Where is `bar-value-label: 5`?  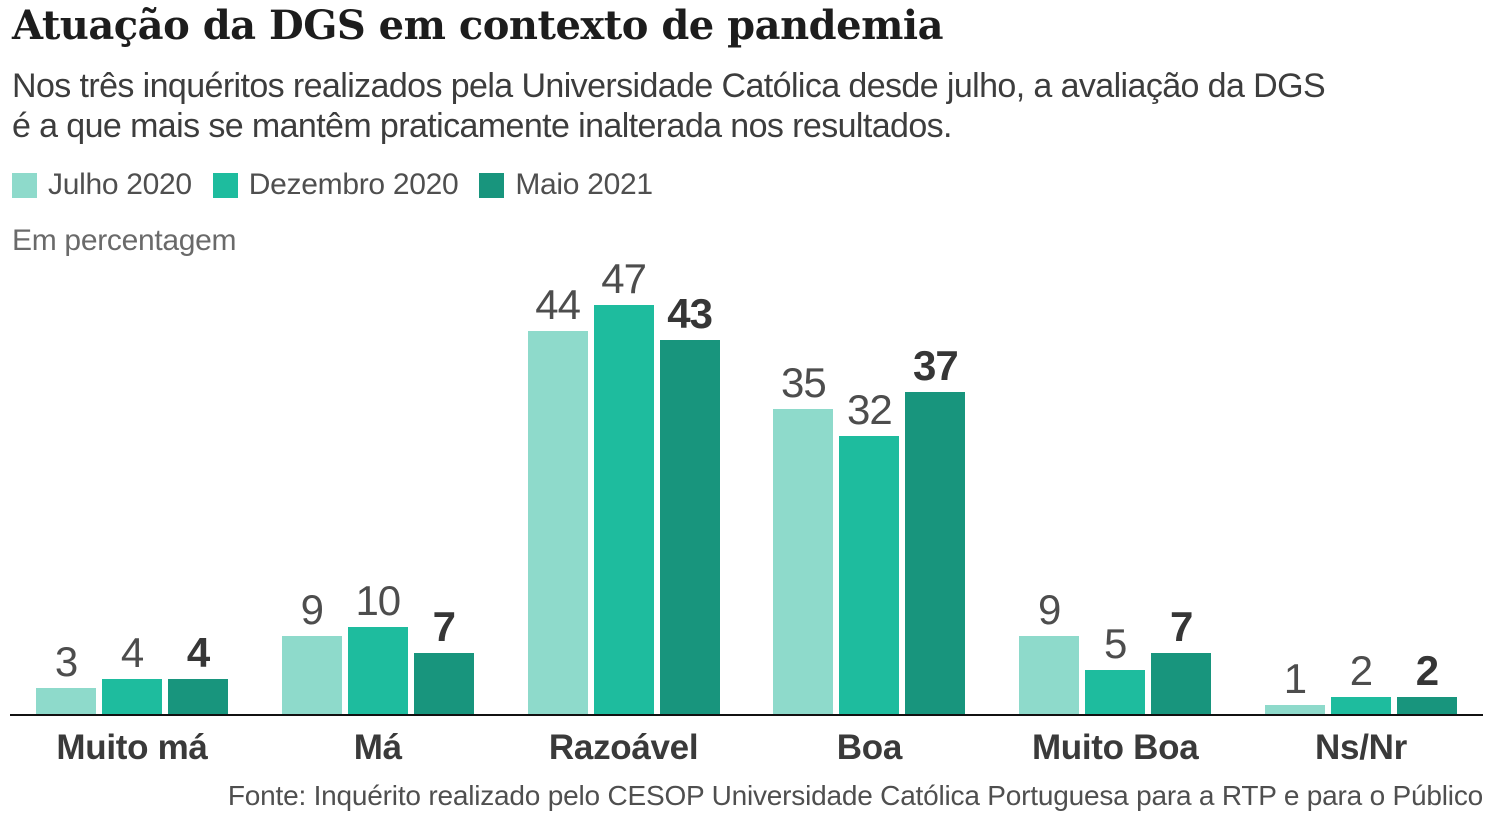 bar-value-label: 5 is located at coordinates (1115, 643).